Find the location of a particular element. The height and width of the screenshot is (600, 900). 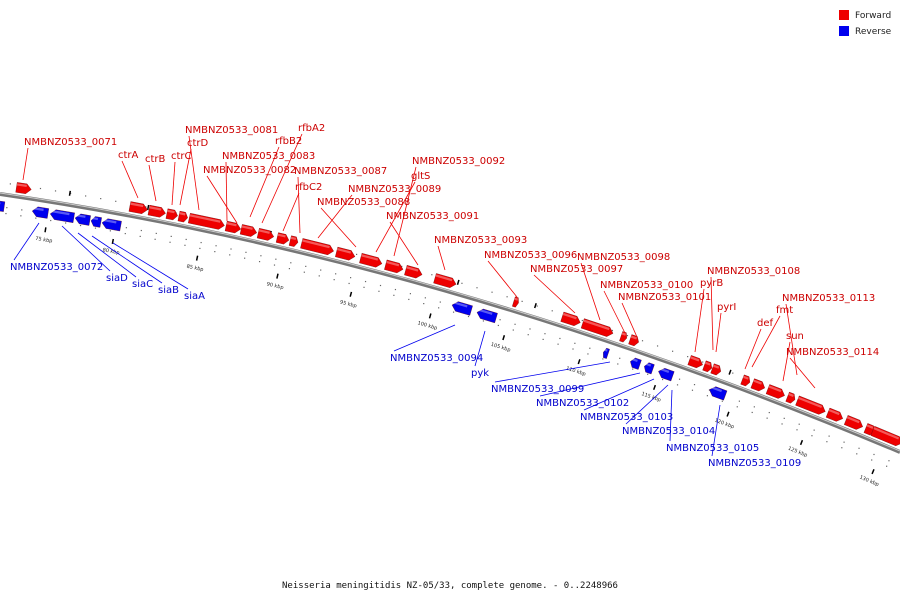

reverse-gene-label: NMBNZ0533_0105 is located at coordinates (712, 448).